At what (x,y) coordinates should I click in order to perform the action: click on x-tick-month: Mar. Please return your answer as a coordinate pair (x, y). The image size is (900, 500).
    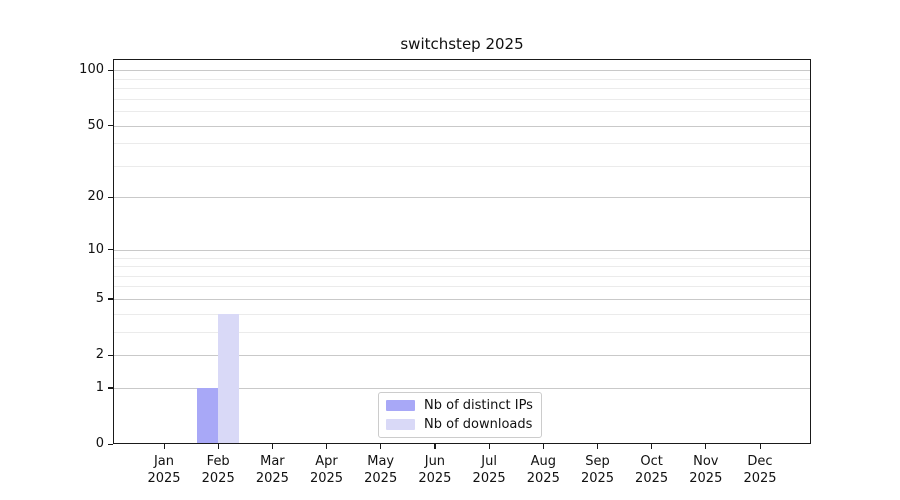
    Looking at the image, I should click on (272, 461).